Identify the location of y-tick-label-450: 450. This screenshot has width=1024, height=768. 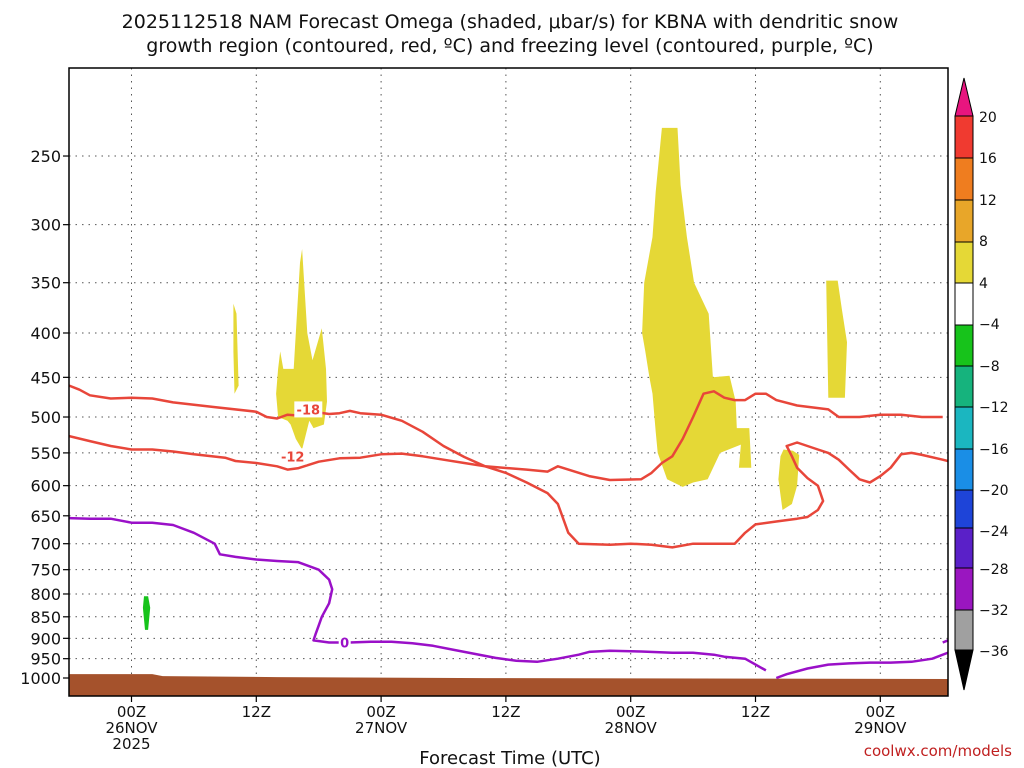
(45, 377).